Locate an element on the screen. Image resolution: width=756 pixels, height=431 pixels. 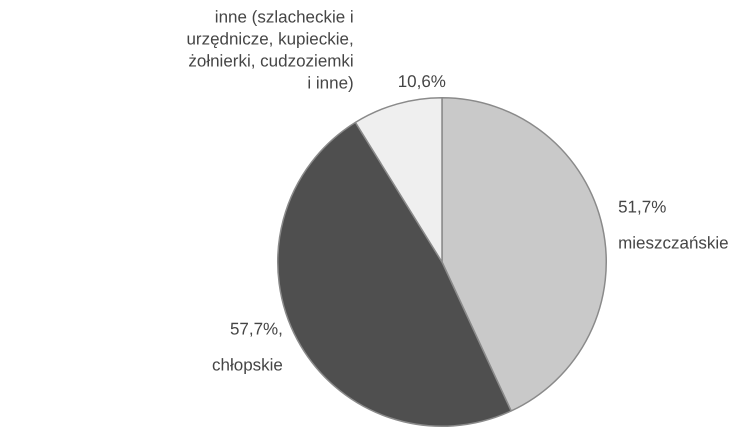
data-label: 57,7%, is located at coordinates (256, 328).